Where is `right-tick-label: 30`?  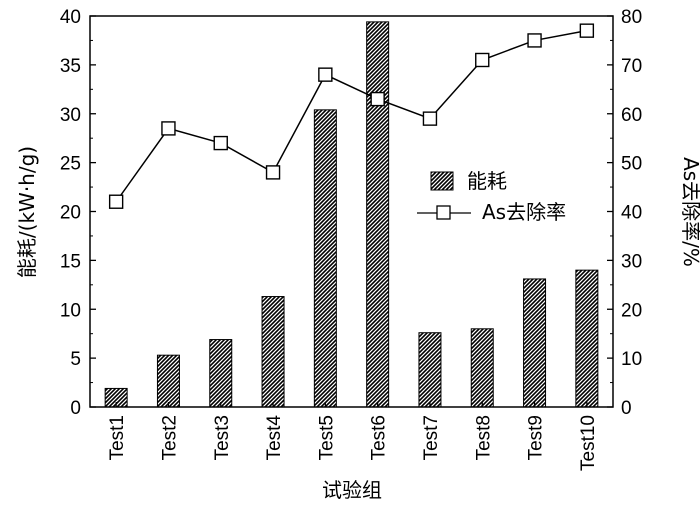
right-tick-label: 30 is located at coordinates (631, 261).